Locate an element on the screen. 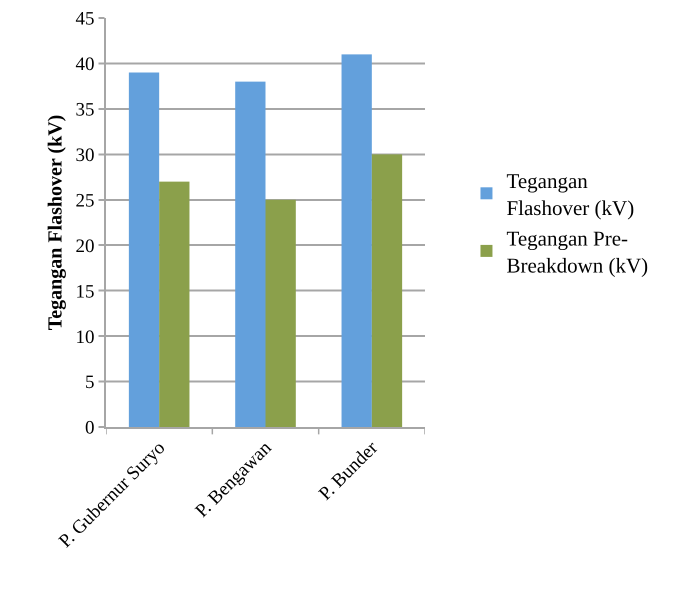 The width and height of the screenshot is (682, 606). y-tick-label: 5 is located at coordinates (89, 383).